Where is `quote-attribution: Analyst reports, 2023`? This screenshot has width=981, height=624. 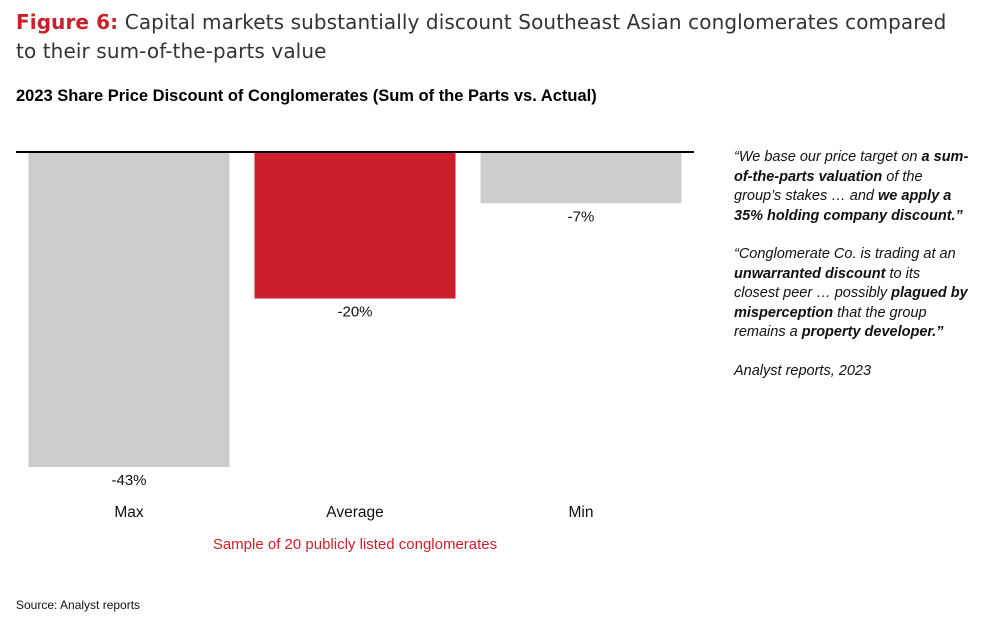 quote-attribution: Analyst reports, 2023 is located at coordinates (803, 370).